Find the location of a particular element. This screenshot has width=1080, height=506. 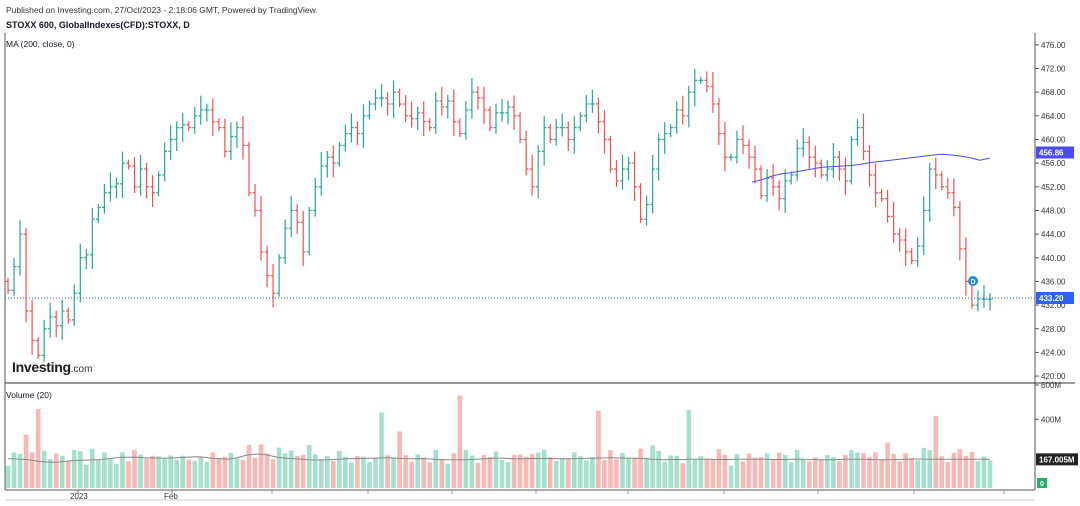

price-tick-label: 428.00 is located at coordinates (1053, 329).